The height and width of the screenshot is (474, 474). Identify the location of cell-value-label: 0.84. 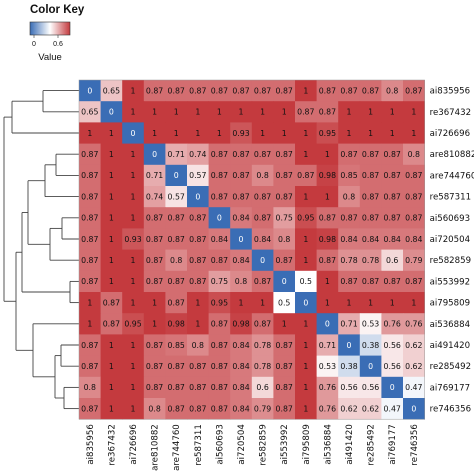
(219, 239).